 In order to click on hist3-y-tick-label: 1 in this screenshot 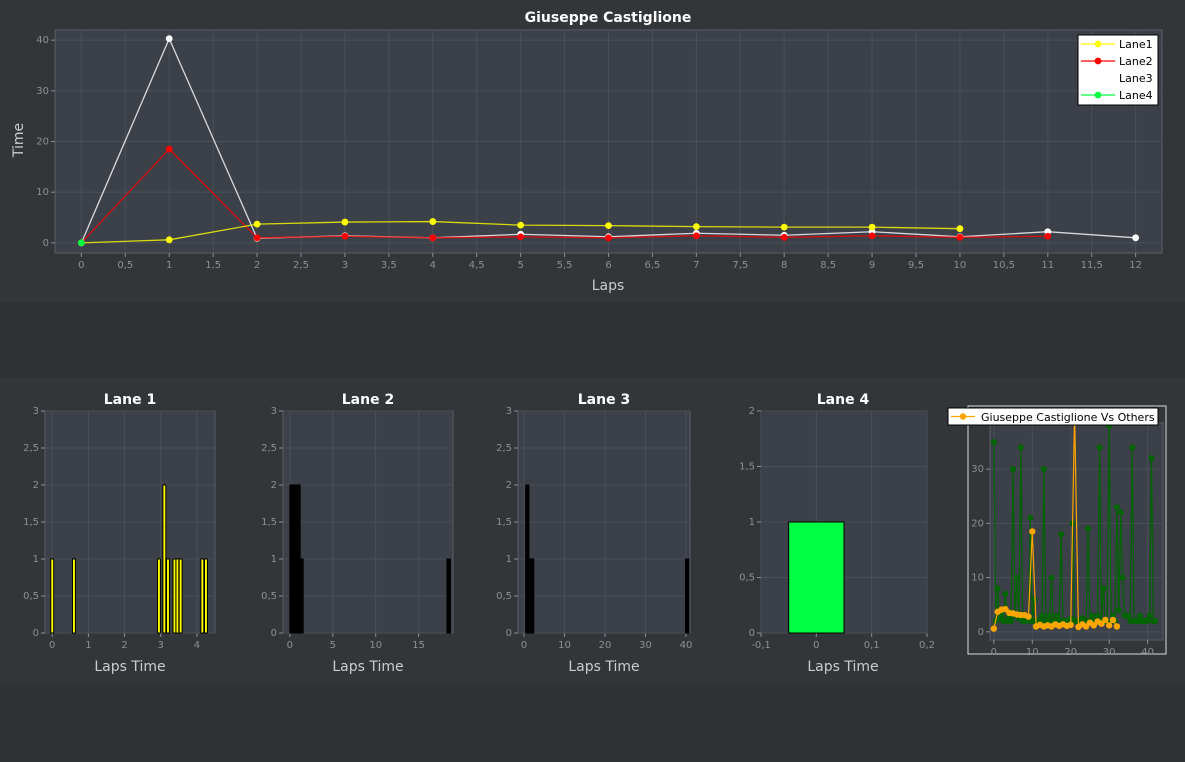, I will do `click(509, 559)`.